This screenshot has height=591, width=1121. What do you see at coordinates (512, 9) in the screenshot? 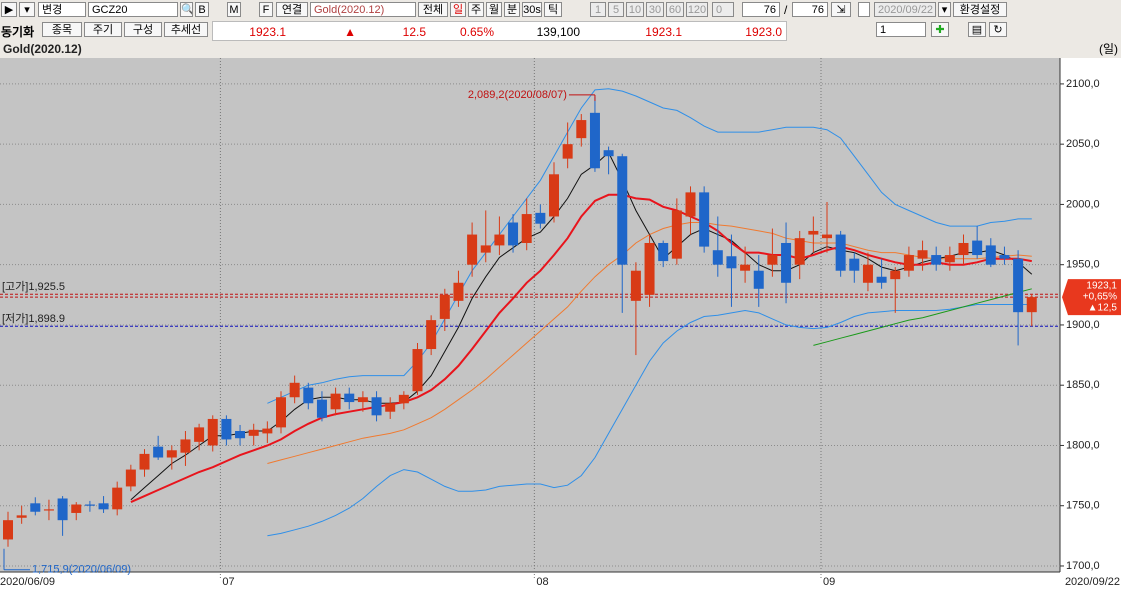
I see `period-button: 분` at bounding box center [512, 9].